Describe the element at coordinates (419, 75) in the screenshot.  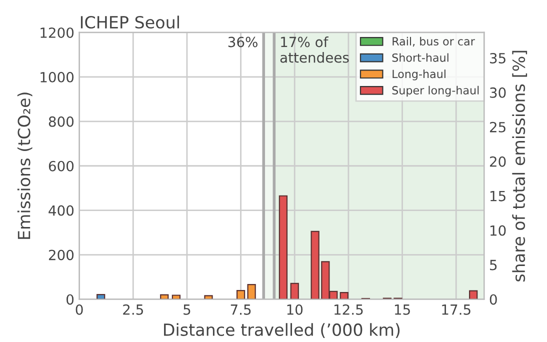
I see `legend-label: Long-haul` at that location.